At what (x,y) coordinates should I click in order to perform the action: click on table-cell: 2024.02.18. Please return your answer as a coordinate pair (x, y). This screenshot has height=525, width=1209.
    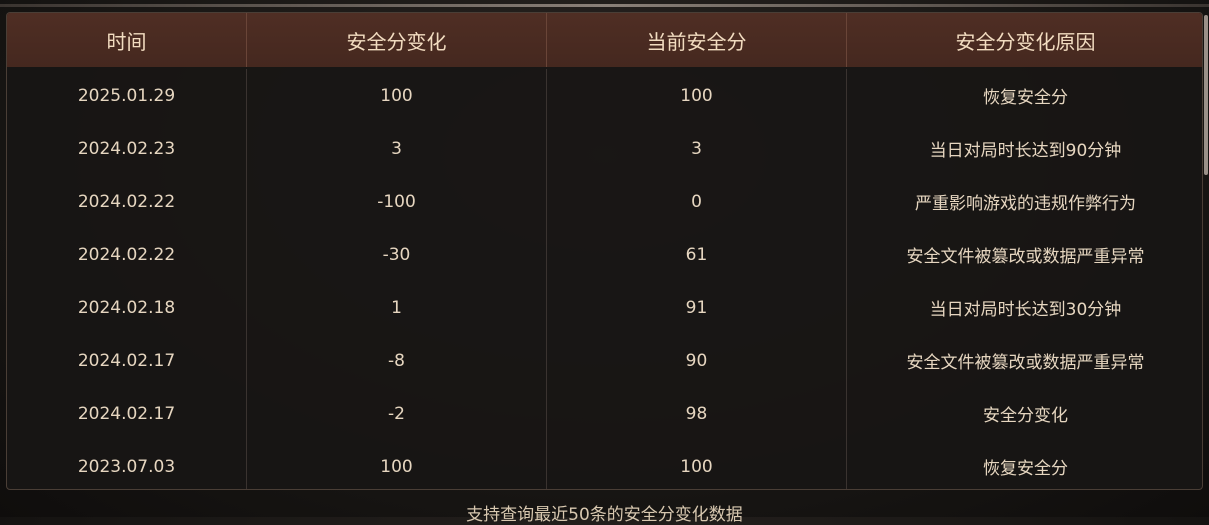
    Looking at the image, I should click on (126, 307).